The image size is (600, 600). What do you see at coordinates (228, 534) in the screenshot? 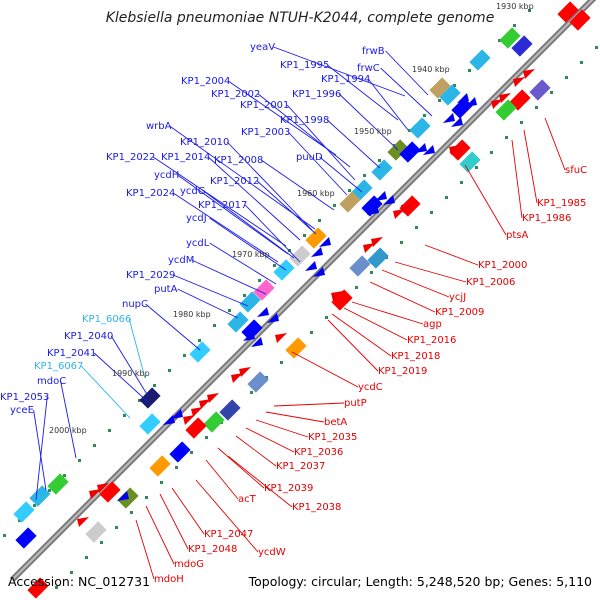
I see `gene-label: KP1_2047` at bounding box center [228, 534].